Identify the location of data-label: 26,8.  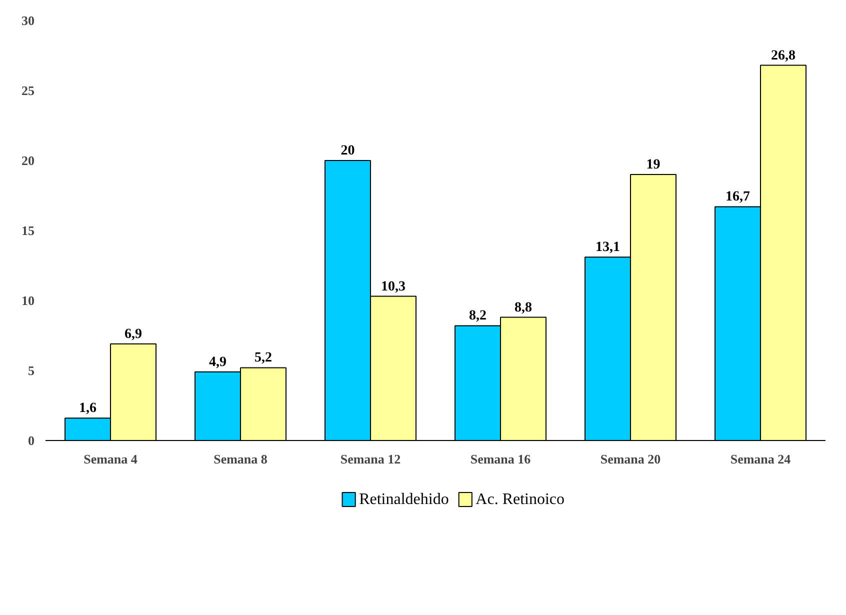
(783, 56).